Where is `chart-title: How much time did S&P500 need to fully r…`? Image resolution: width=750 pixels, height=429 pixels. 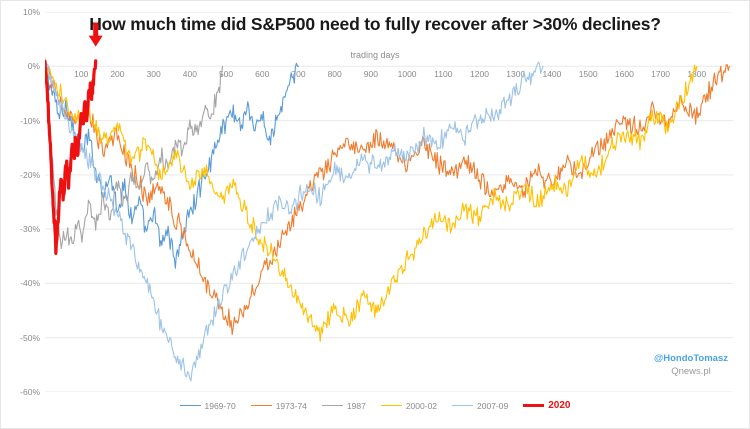
chart-title: How much time did S&P500 need to fully r… is located at coordinates (375, 24).